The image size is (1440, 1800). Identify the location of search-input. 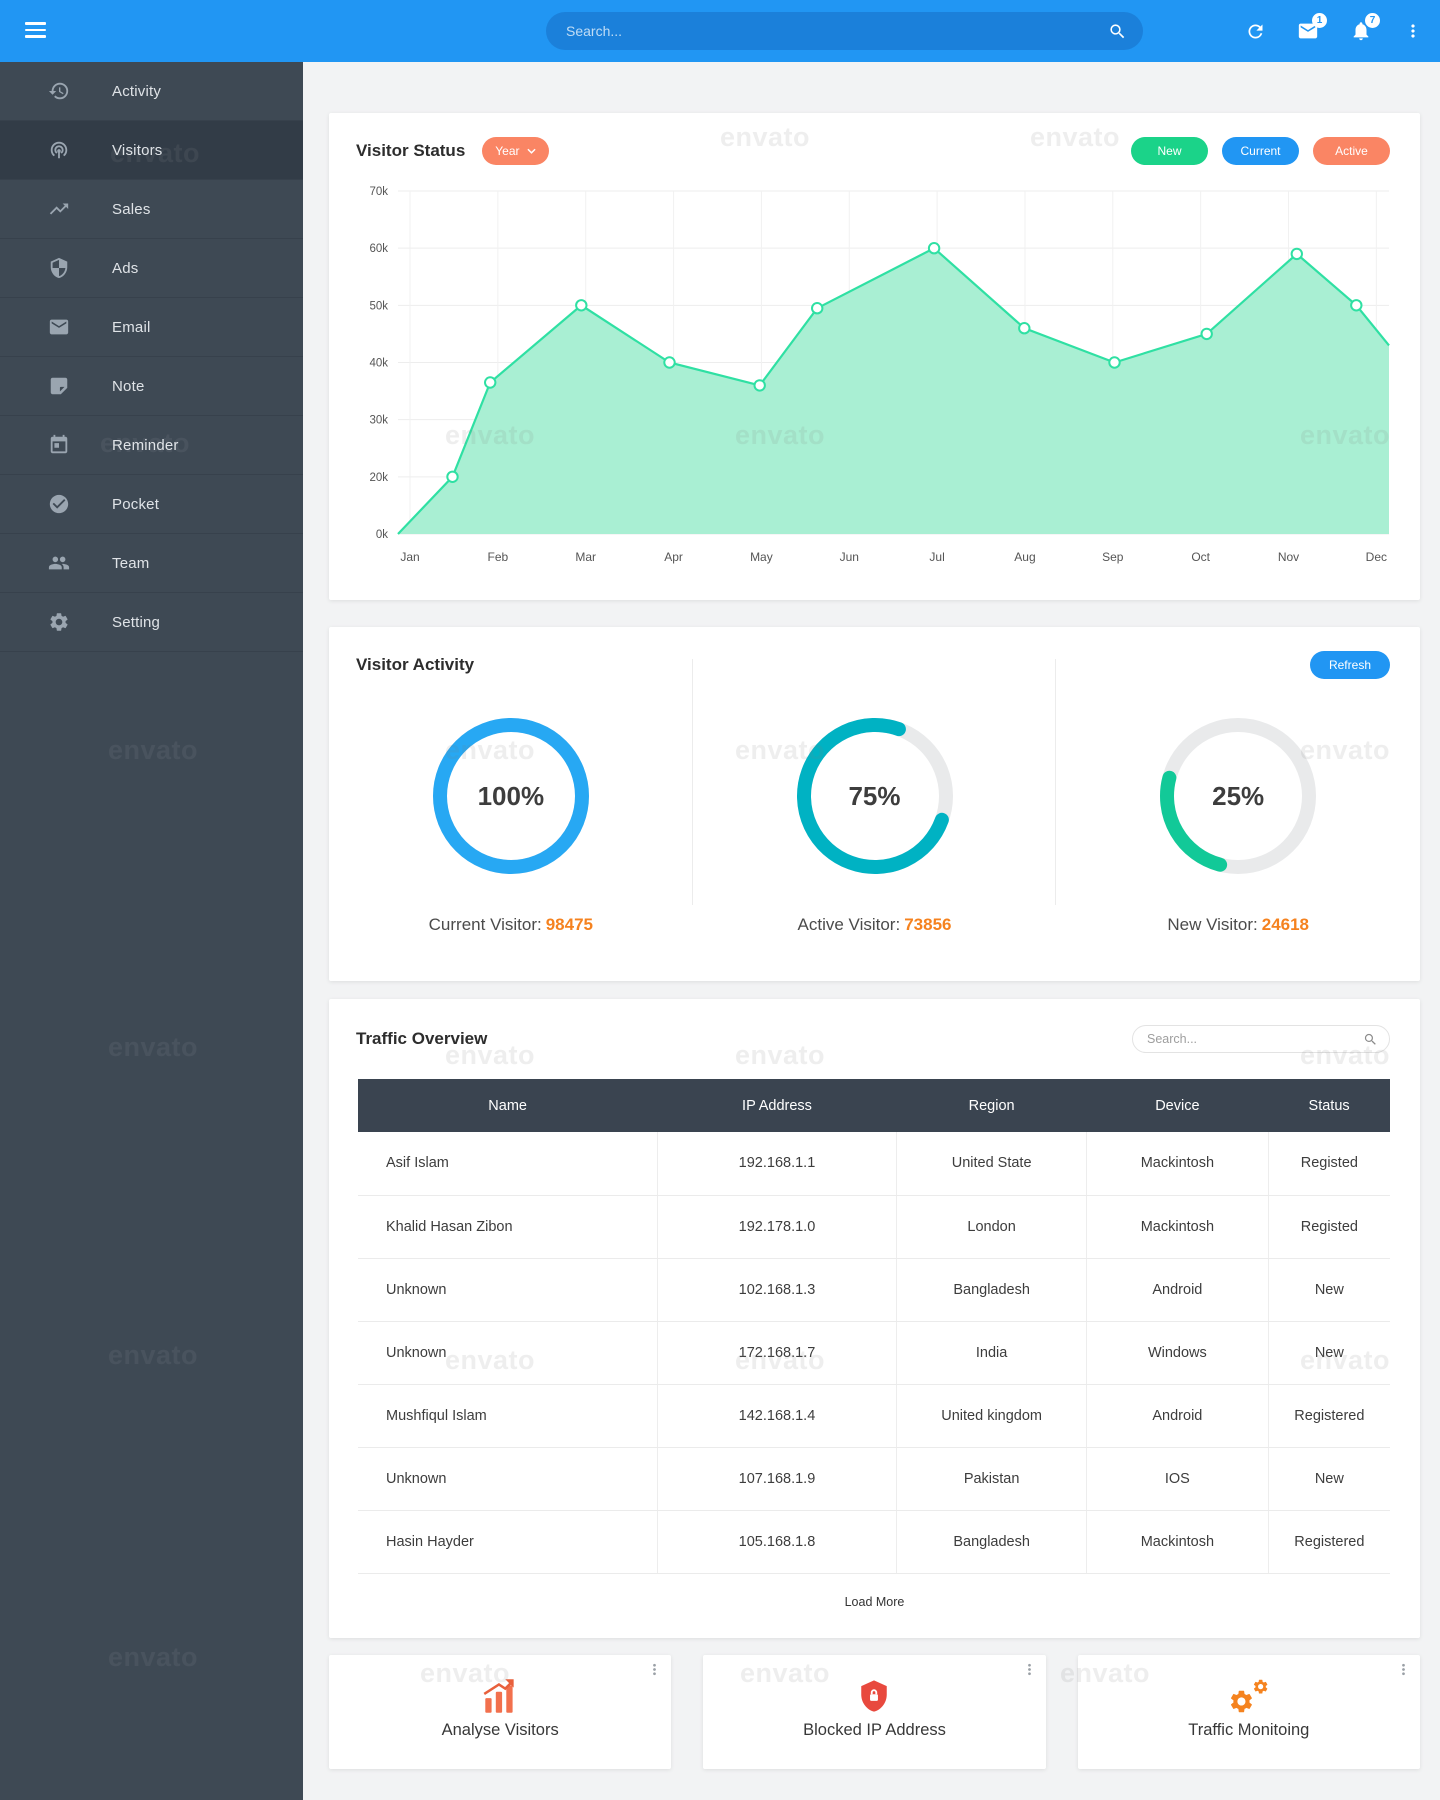
(827, 31).